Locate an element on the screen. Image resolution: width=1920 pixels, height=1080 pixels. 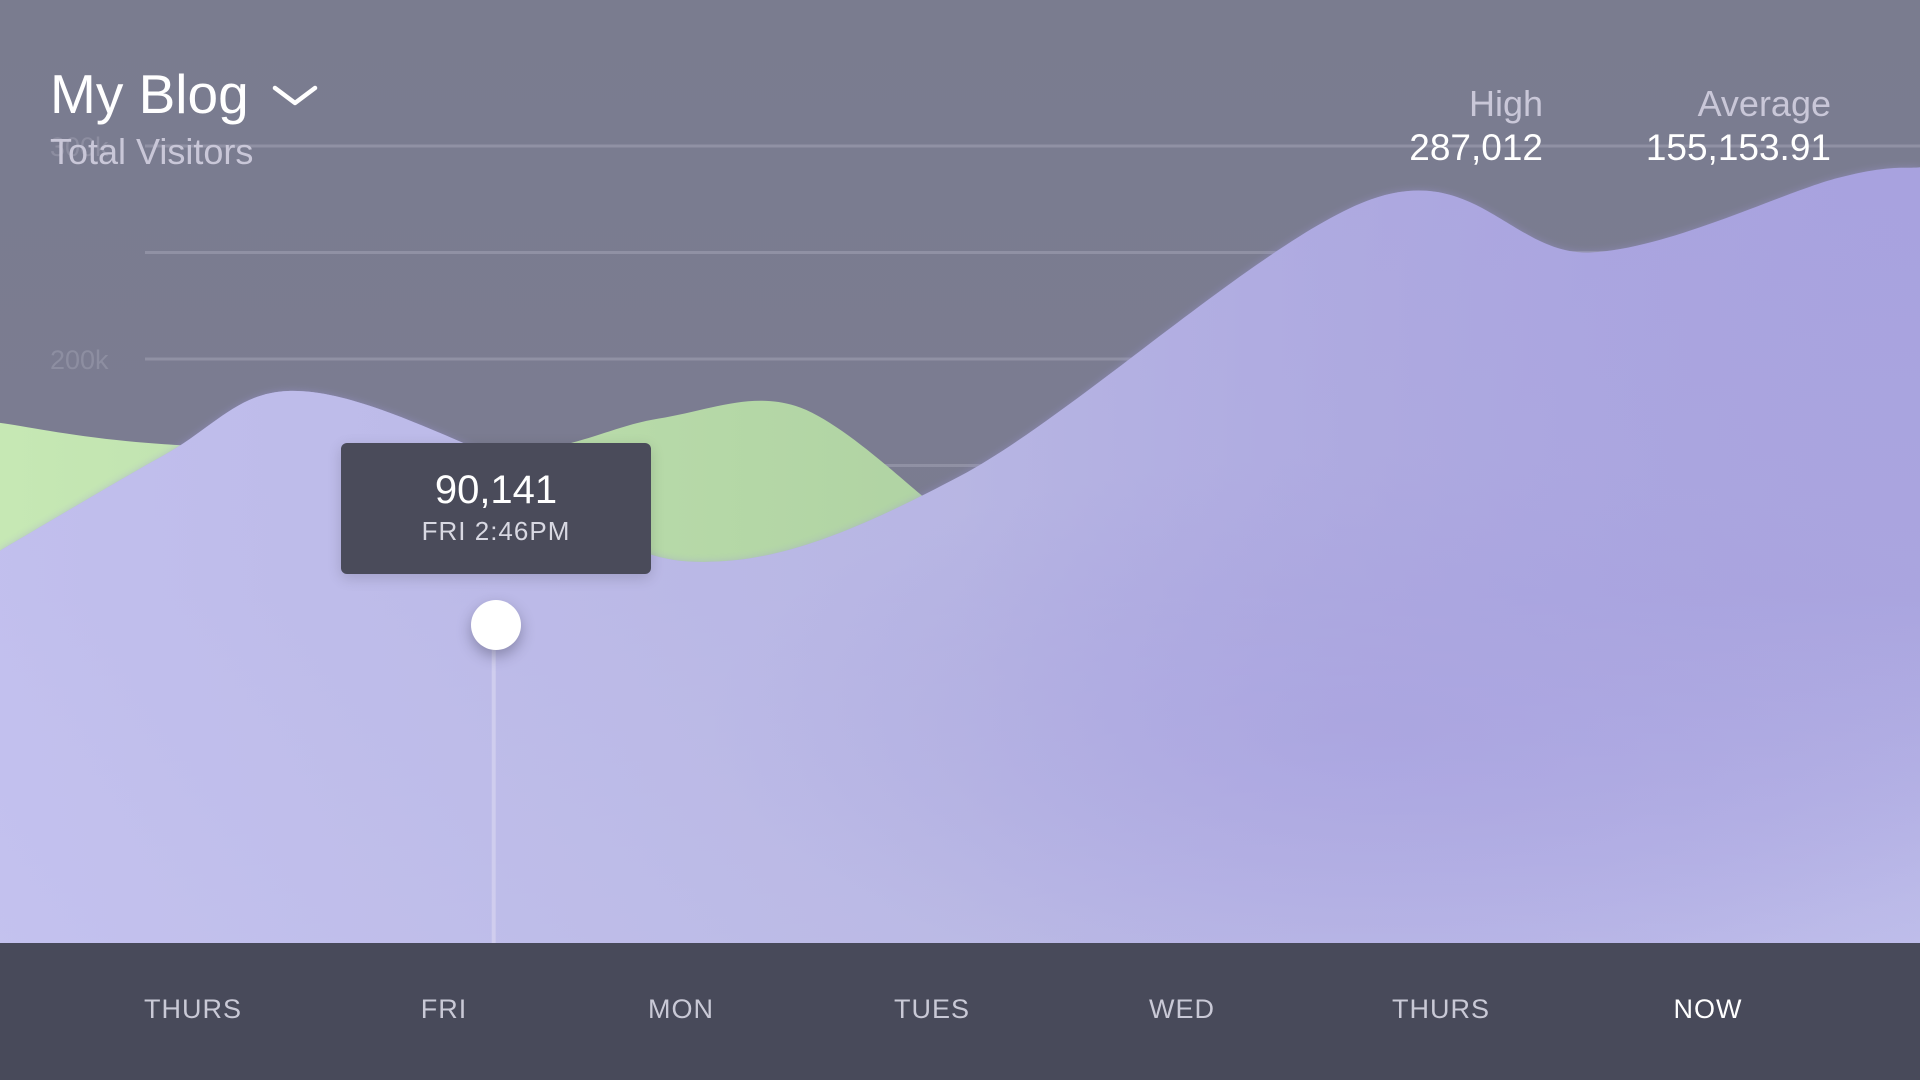
y-tick-label: 300k is located at coordinates (79, 147).